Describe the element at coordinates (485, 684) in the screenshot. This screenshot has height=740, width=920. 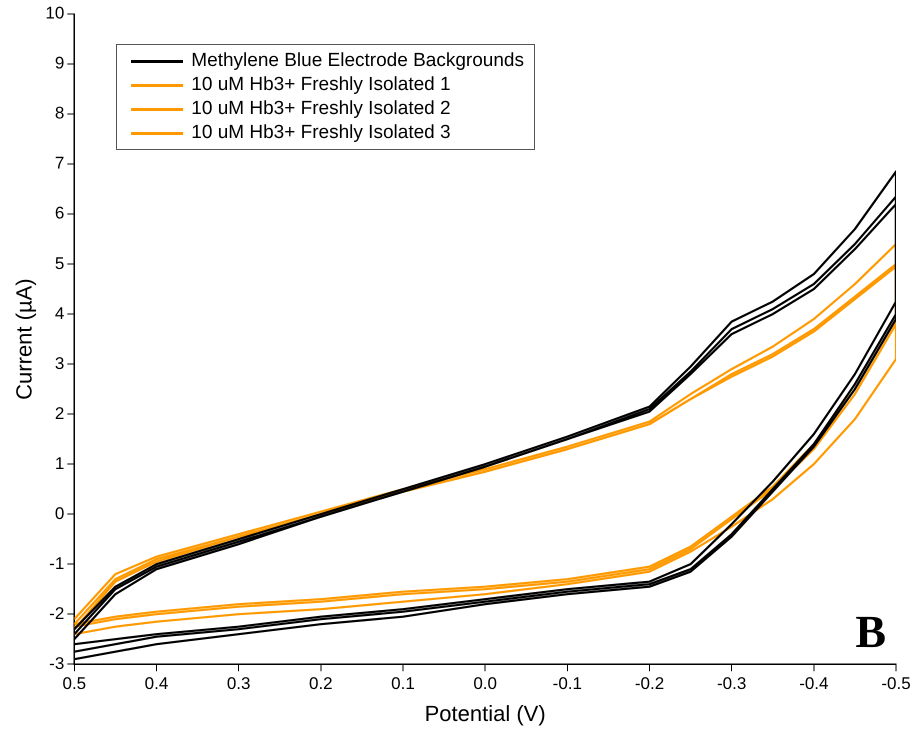
I see `x-tick-label: 0.0` at that location.